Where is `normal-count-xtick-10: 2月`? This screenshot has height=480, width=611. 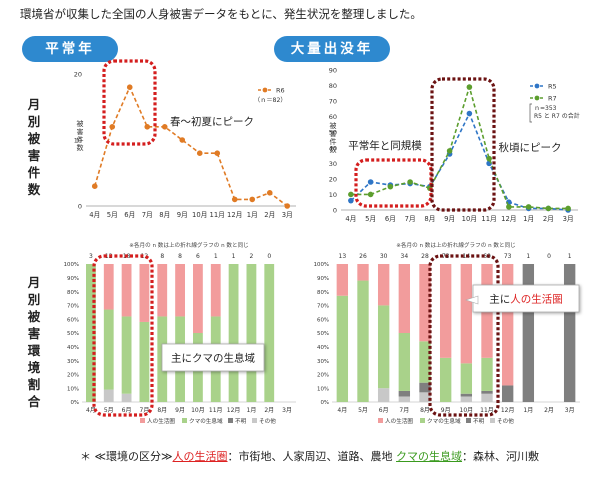
normal-count-xtick-10: 2月 is located at coordinates (269, 215).